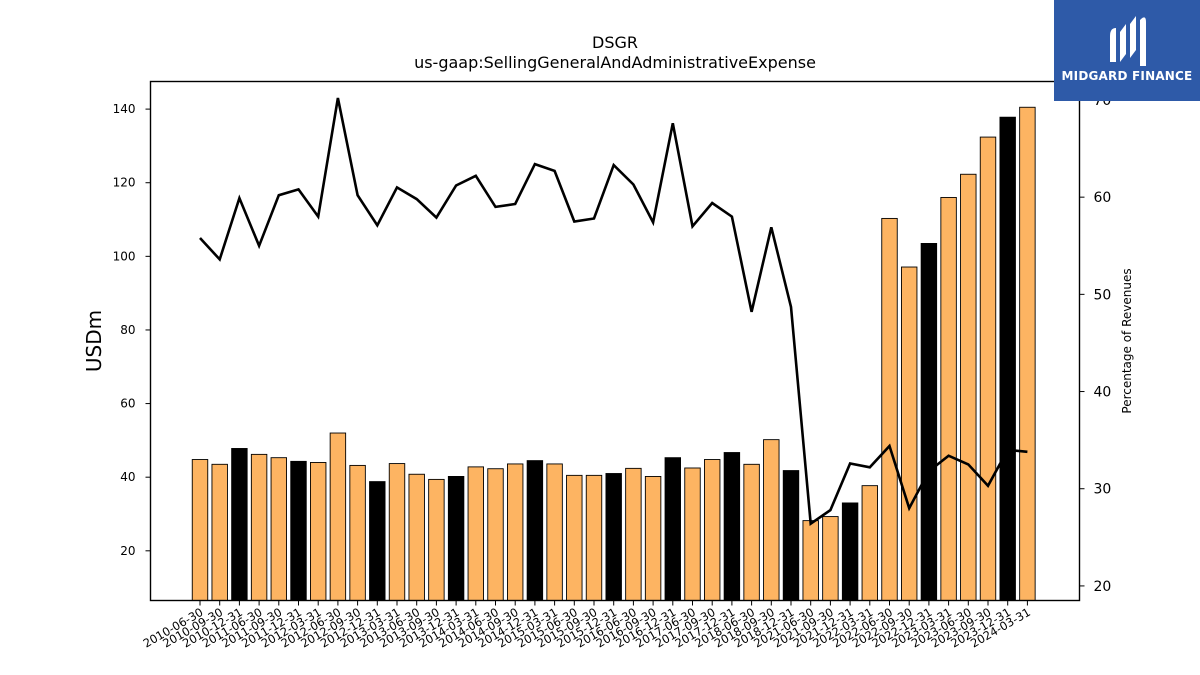  Describe the element at coordinates (127, 551) in the screenshot. I see `y-tick-label: 20` at that location.